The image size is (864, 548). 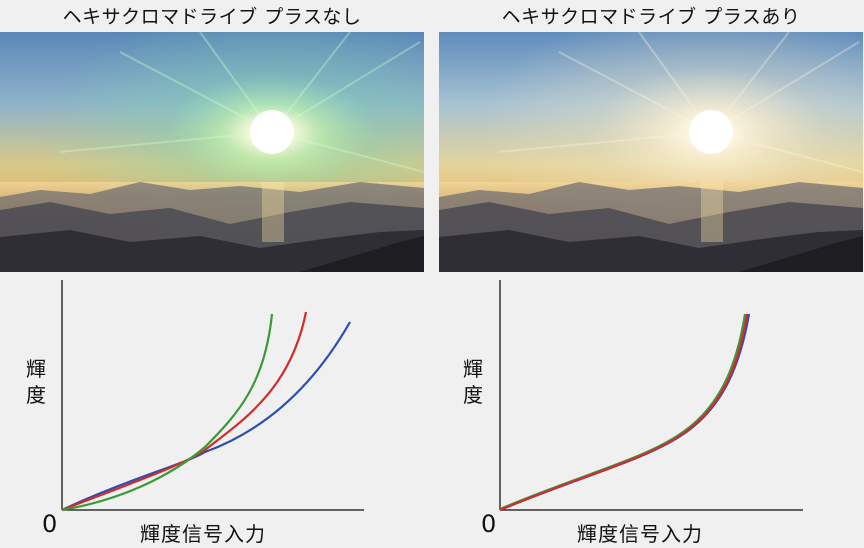 What do you see at coordinates (167, 412) in the screenshot?
I see `green-curve` at bounding box center [167, 412].